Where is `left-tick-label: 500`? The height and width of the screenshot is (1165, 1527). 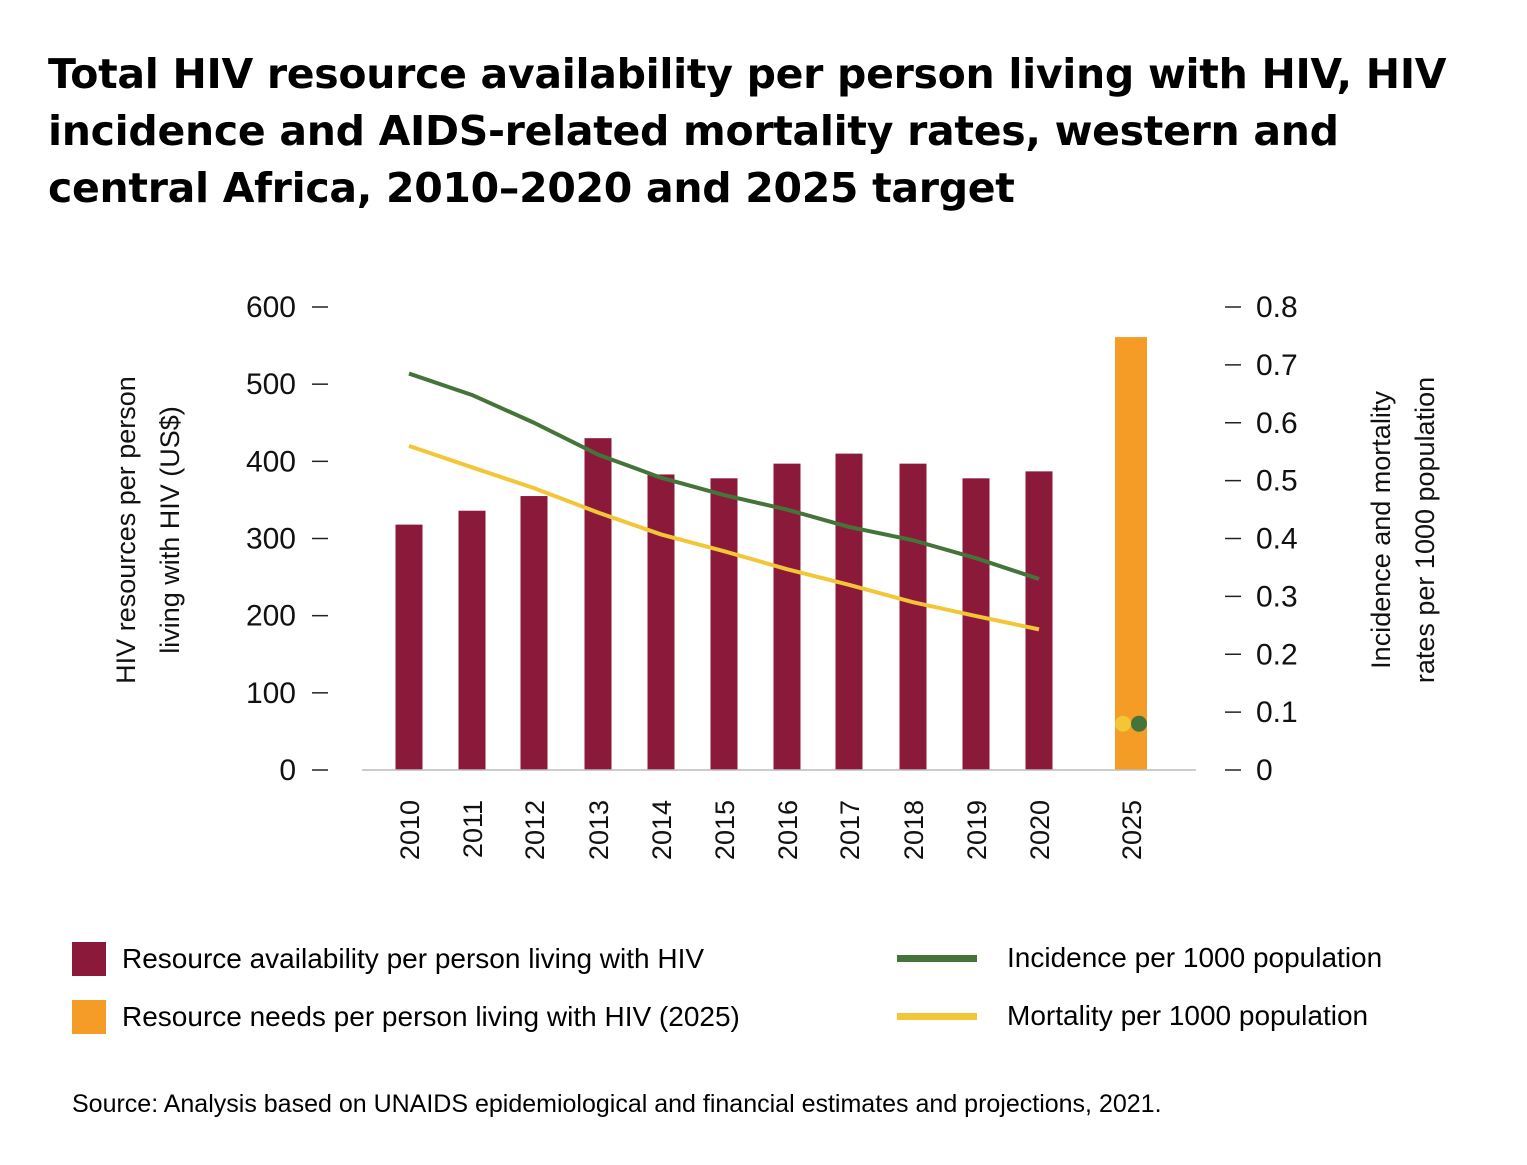 left-tick-label: 500 is located at coordinates (271, 384).